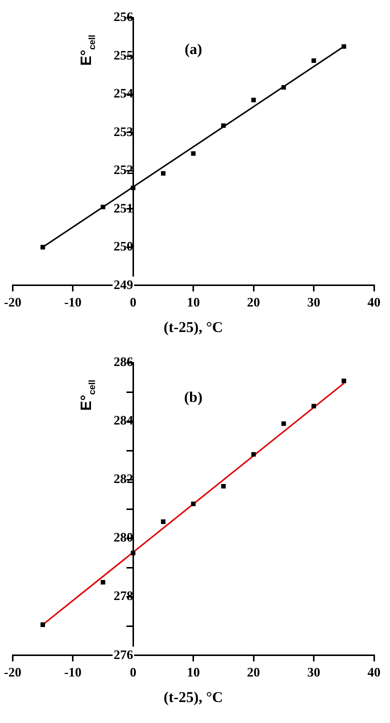 This screenshot has width=390, height=723. What do you see at coordinates (124, 478) in the screenshot?
I see `y-tick-label: 282` at bounding box center [124, 478].